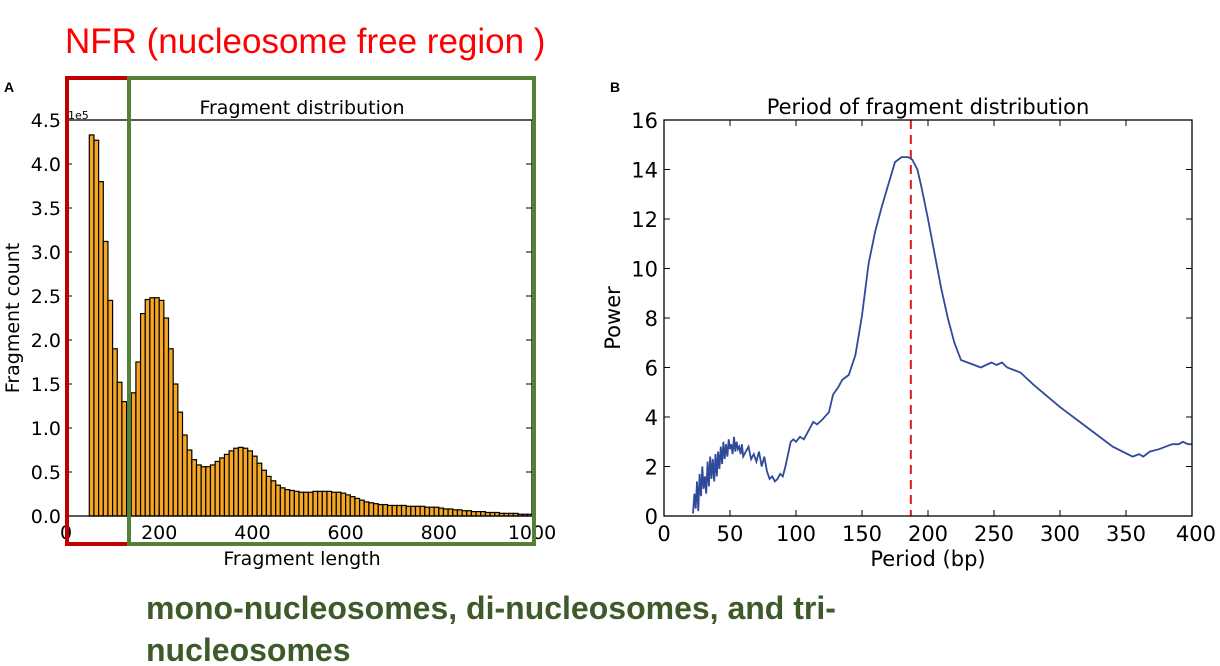  I want to click on y-axis-label-a: Fragment count, so click(13, 318).